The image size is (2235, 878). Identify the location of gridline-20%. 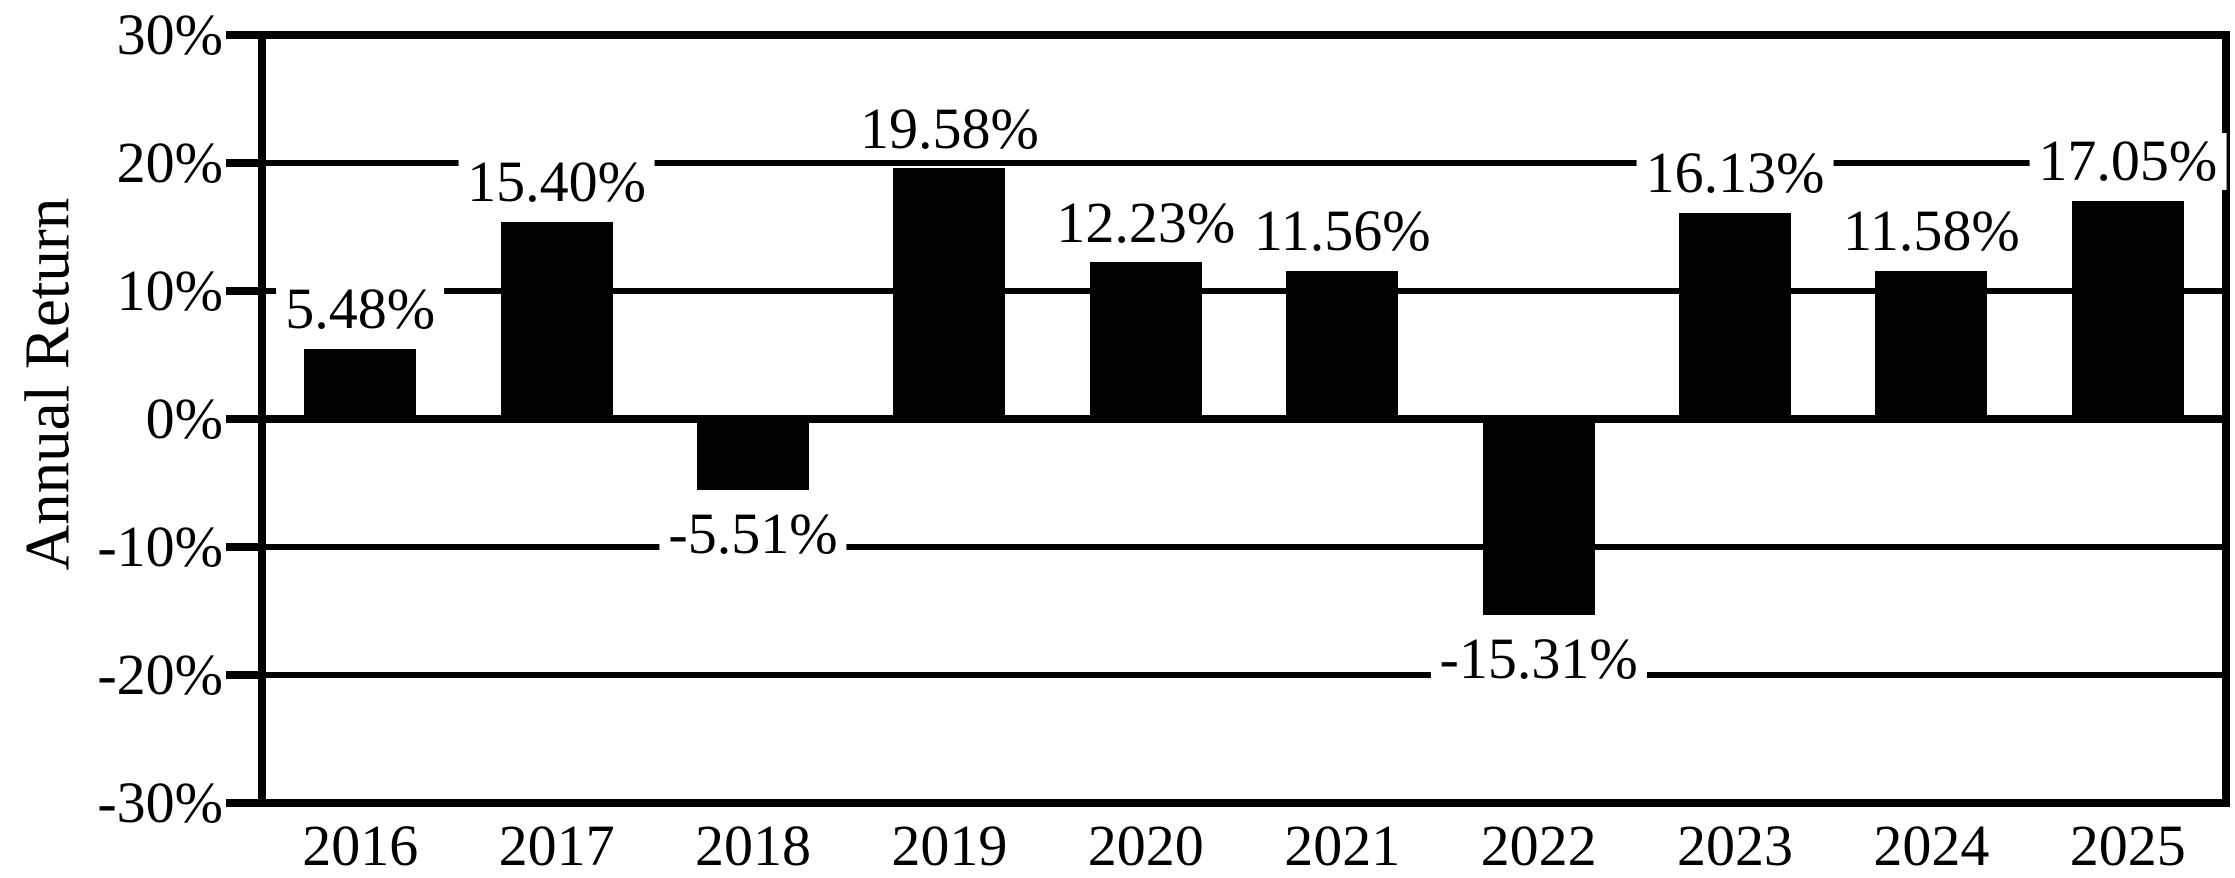
(1244, 163).